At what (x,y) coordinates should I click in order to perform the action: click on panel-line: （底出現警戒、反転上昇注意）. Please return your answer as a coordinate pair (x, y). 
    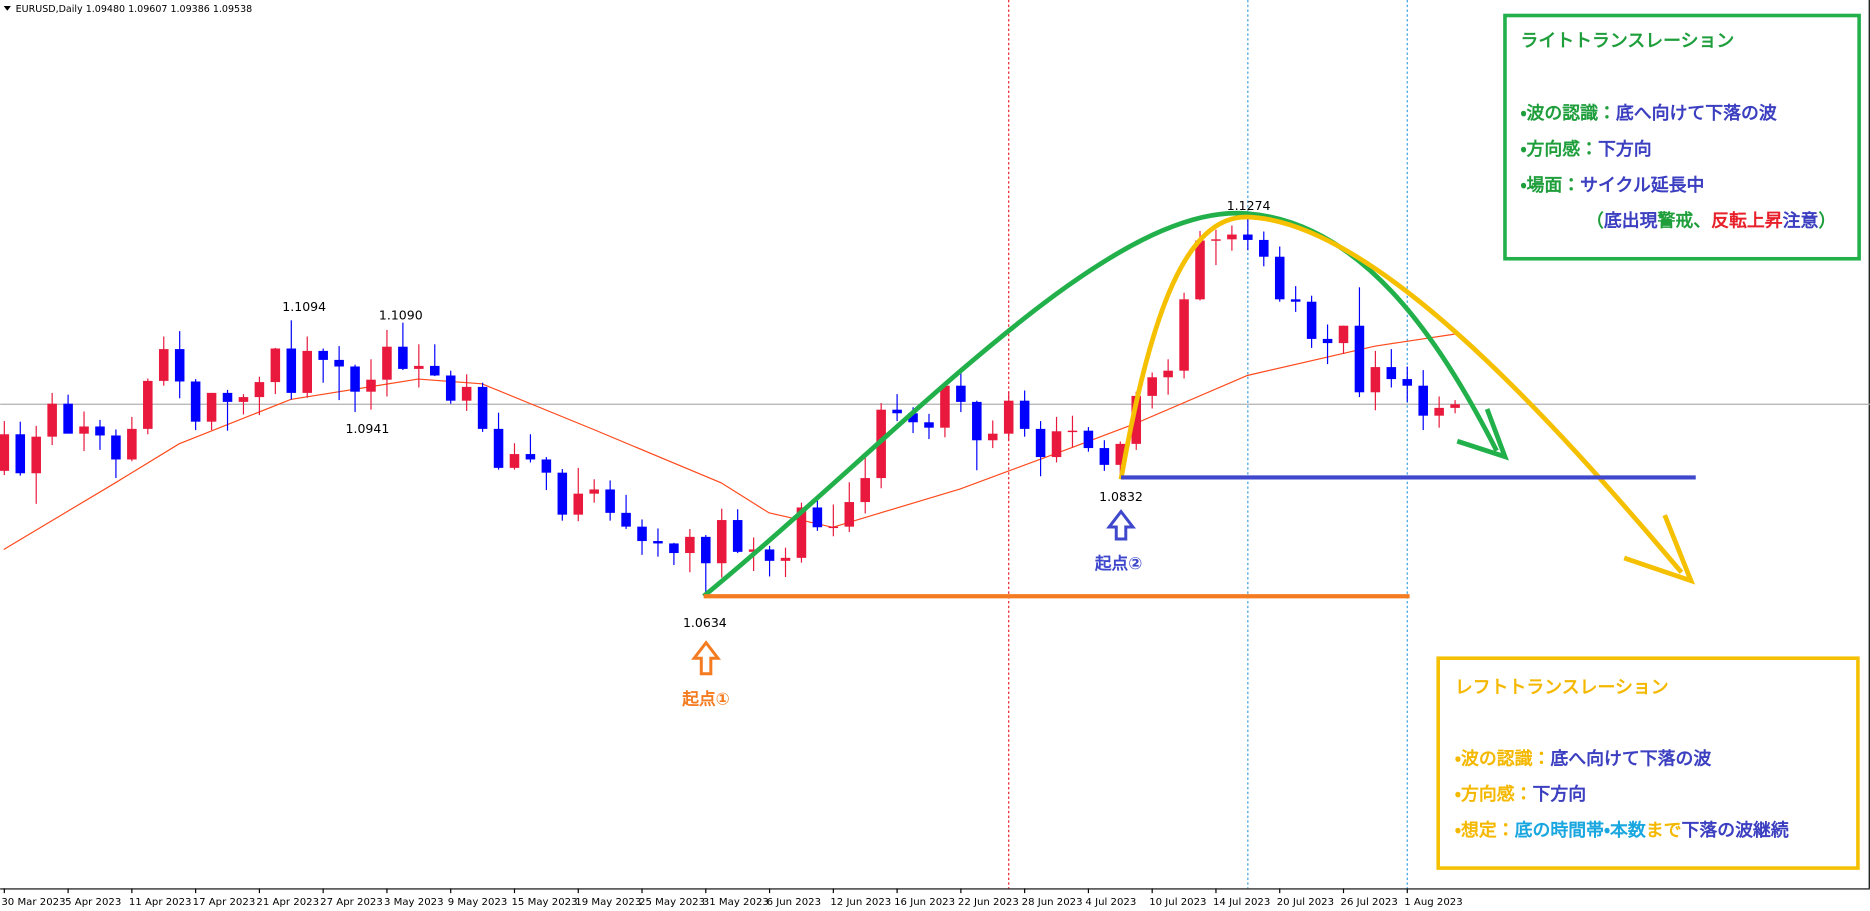
    Looking at the image, I should click on (1711, 221).